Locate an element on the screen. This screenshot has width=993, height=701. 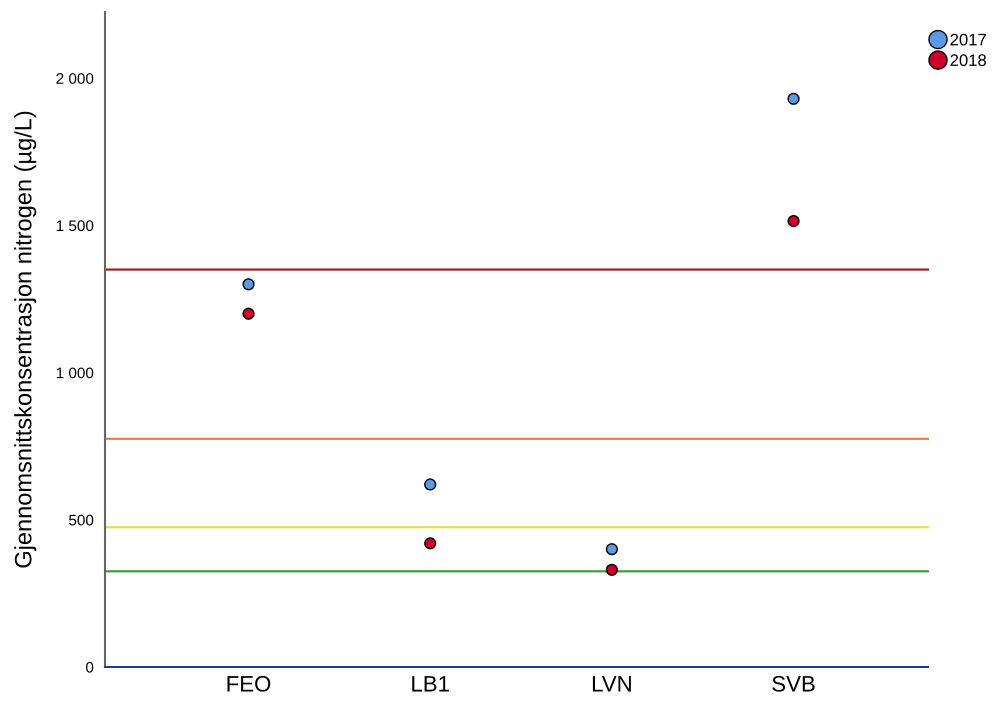
legend-label: 2017 is located at coordinates (968, 40).